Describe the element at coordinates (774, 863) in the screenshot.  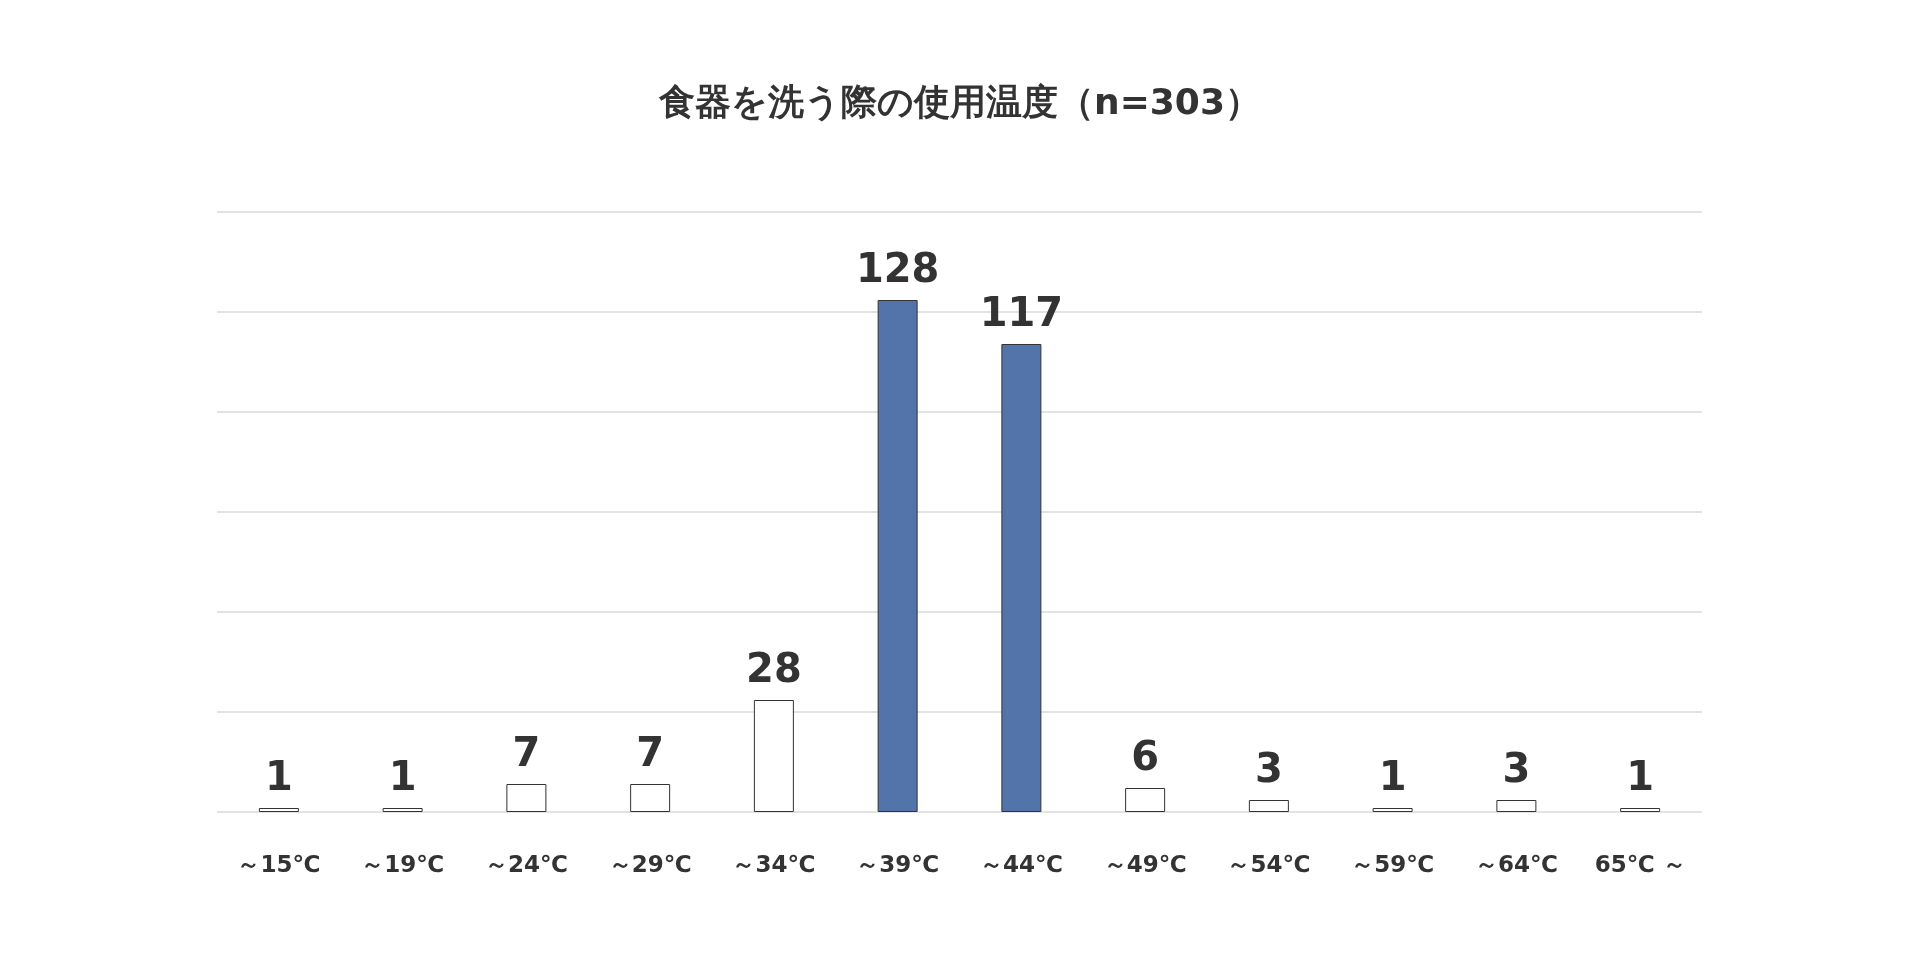
I see `x-tick-label: ～34℃` at that location.